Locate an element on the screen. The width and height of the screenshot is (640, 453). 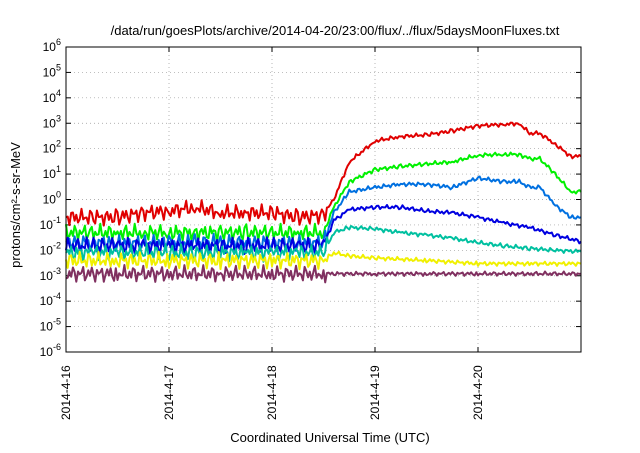
x-tick-label: 2014-4-18 is located at coordinates (272, 392).